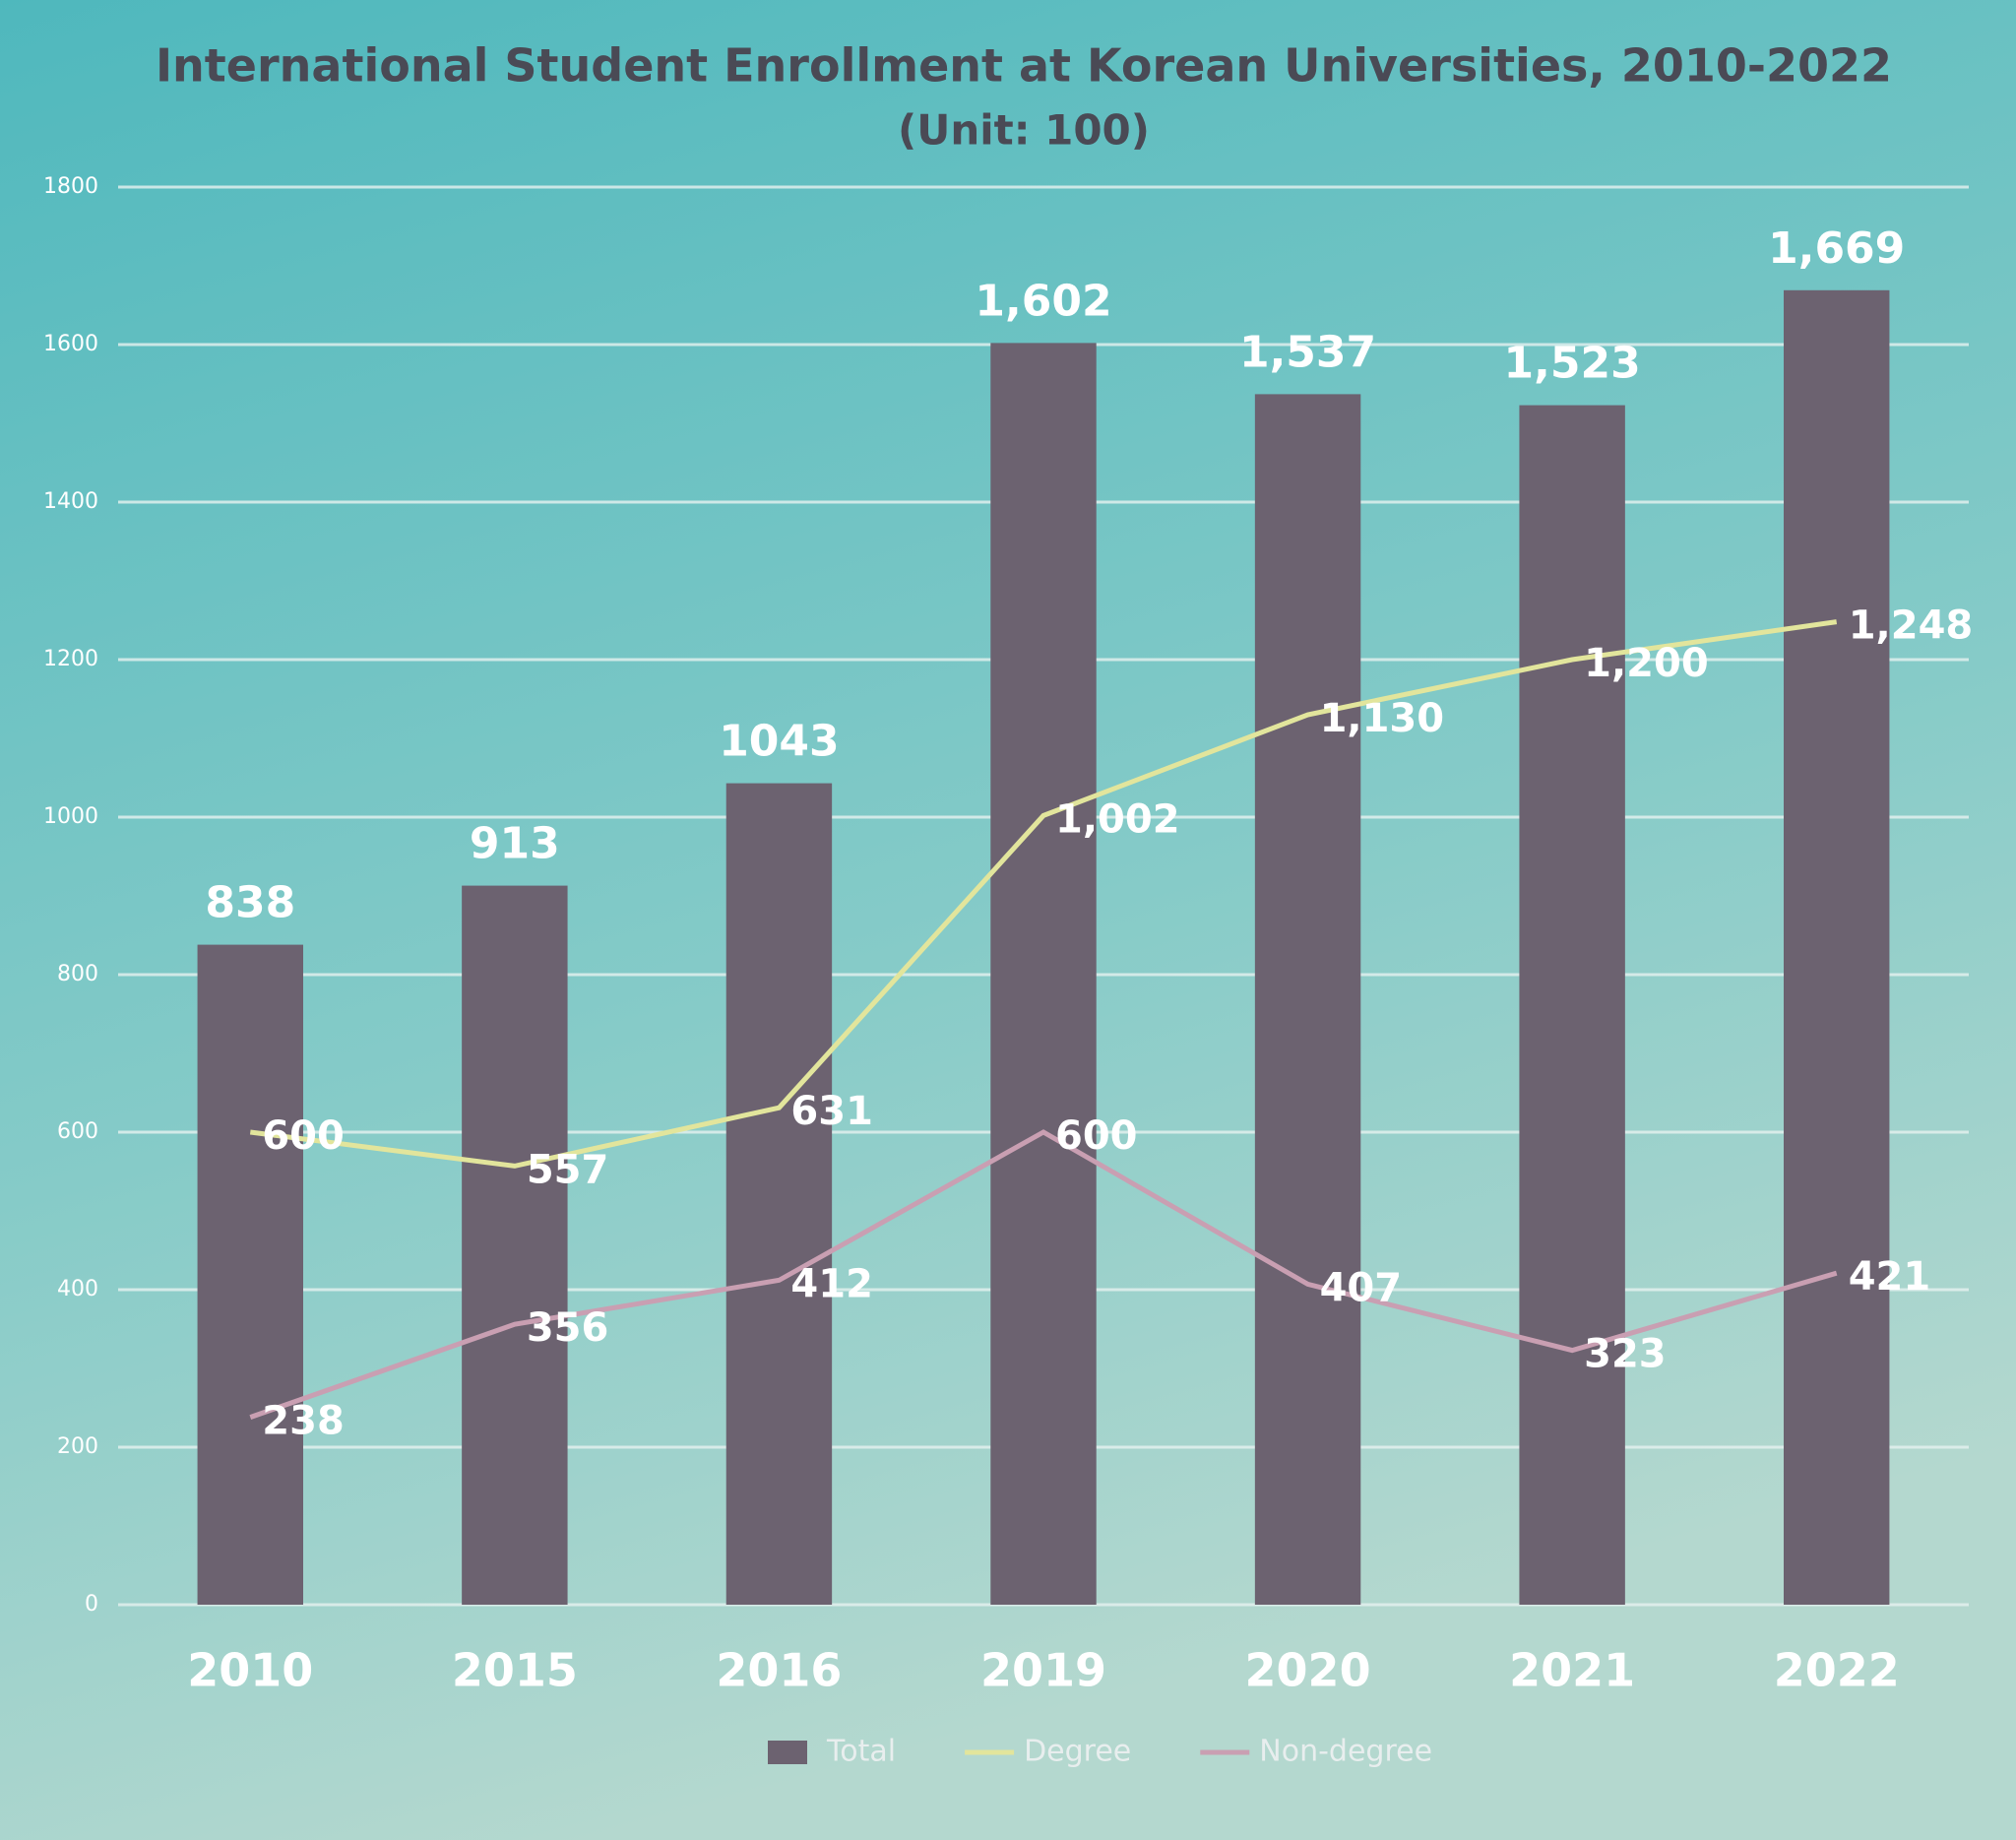 The width and height of the screenshot is (2016, 1840). Describe the element at coordinates (77, 1131) in the screenshot. I see `y-tick-label: 600` at that location.